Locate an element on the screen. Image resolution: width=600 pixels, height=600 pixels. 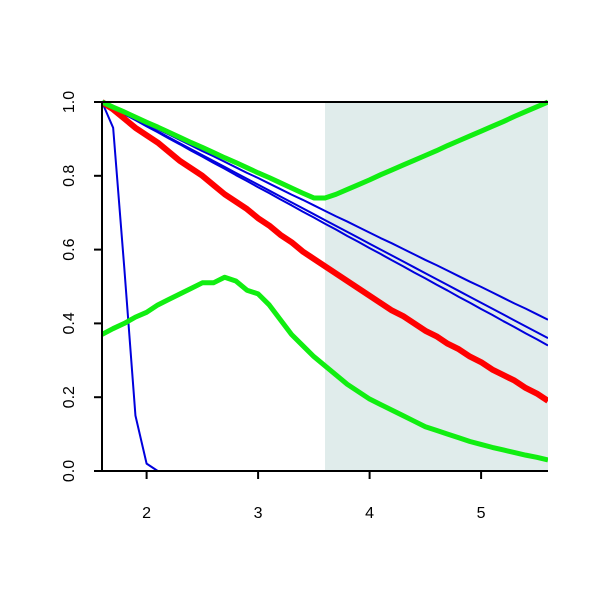
x-tick-label: 3 is located at coordinates (258, 513).